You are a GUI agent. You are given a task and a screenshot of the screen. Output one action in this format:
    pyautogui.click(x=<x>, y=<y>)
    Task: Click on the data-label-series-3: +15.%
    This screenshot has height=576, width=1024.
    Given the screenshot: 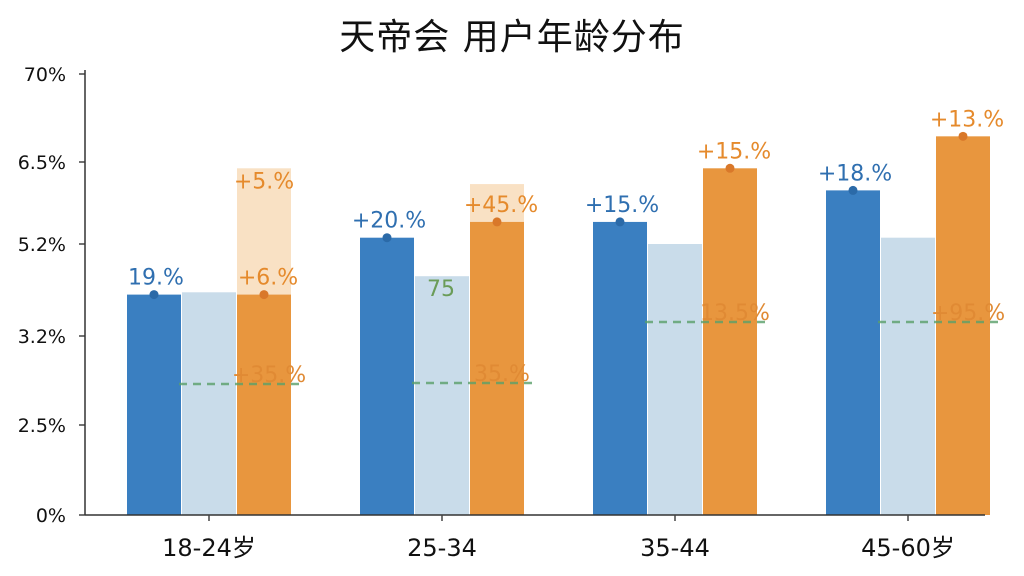 What is the action you would take?
    pyautogui.click(x=734, y=151)
    